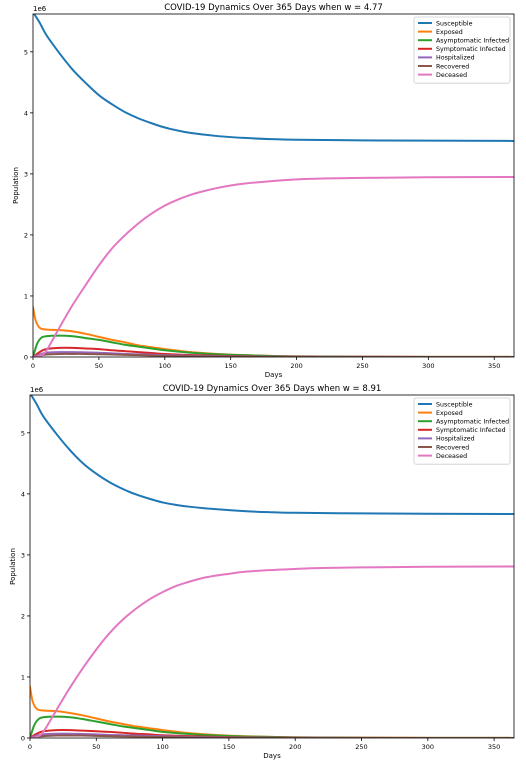 Image resolution: width=526 pixels, height=762 pixels. I want to click on series-line-exposed, so click(272, 711).